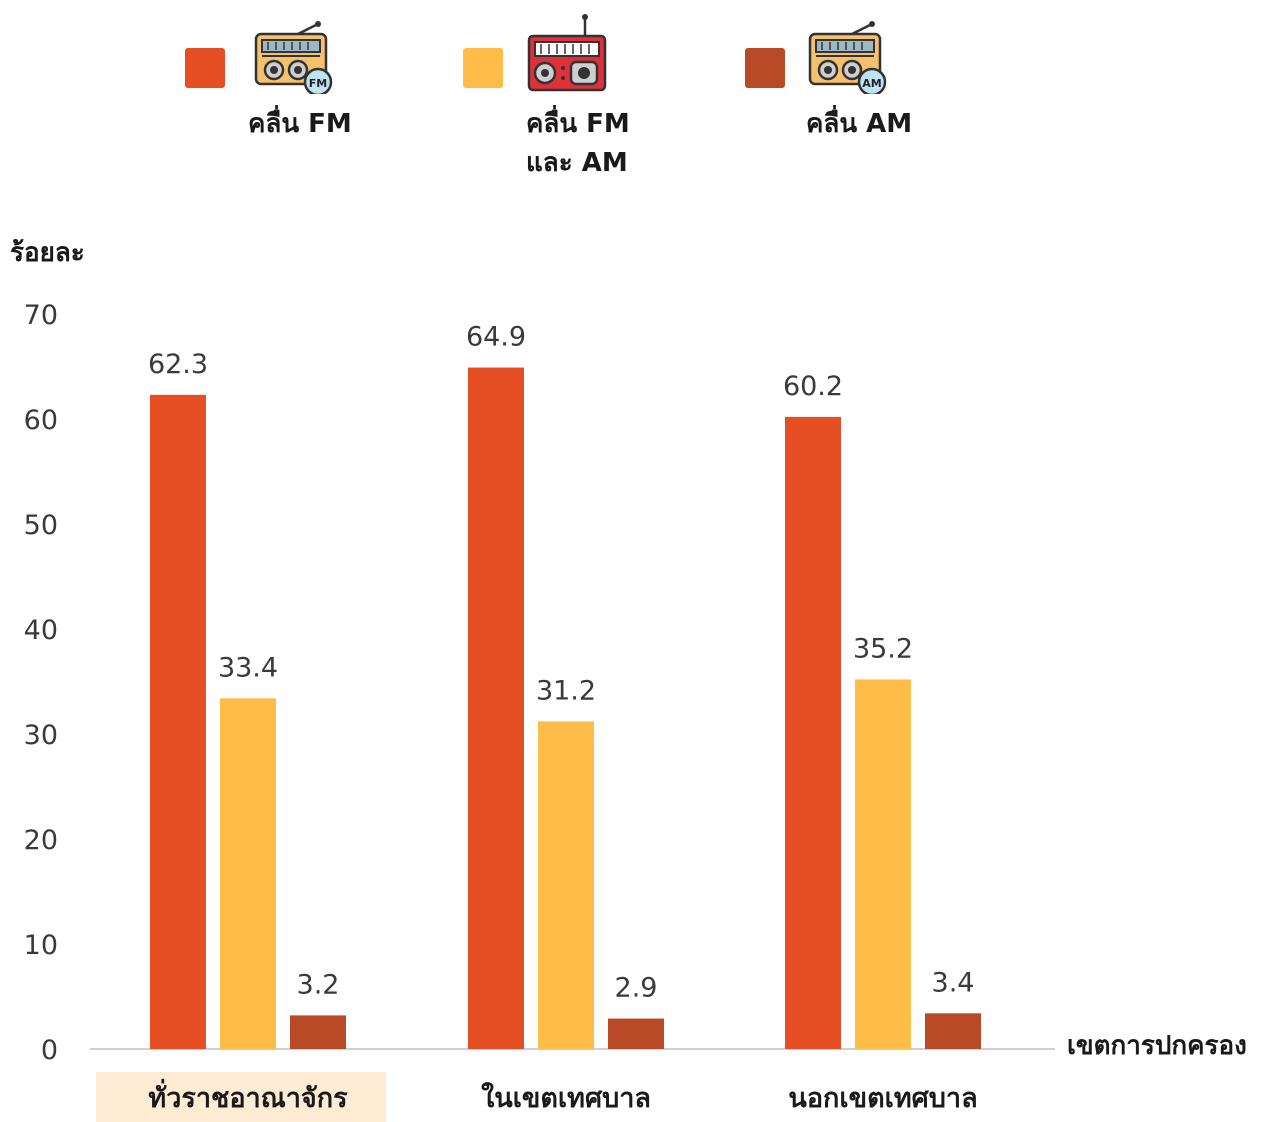 The image size is (1273, 1122). I want to click on y-tick-label: 20, so click(41, 840).